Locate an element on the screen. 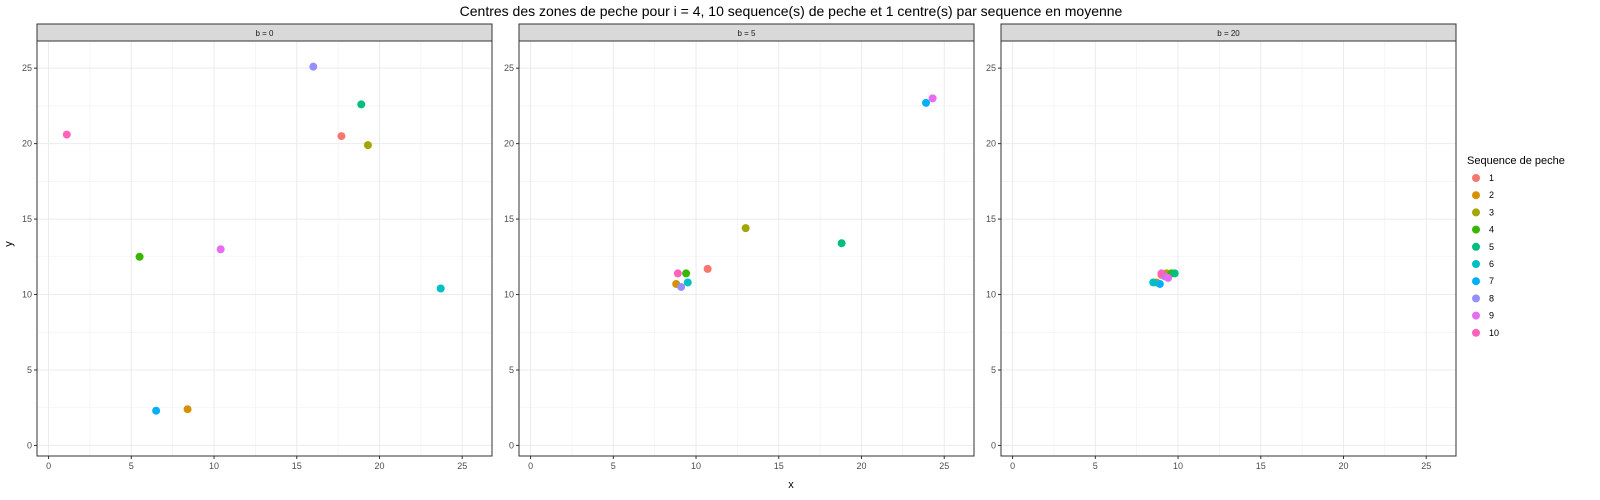 This screenshot has width=1600, height=500. legend-label: 8 is located at coordinates (1491, 298).